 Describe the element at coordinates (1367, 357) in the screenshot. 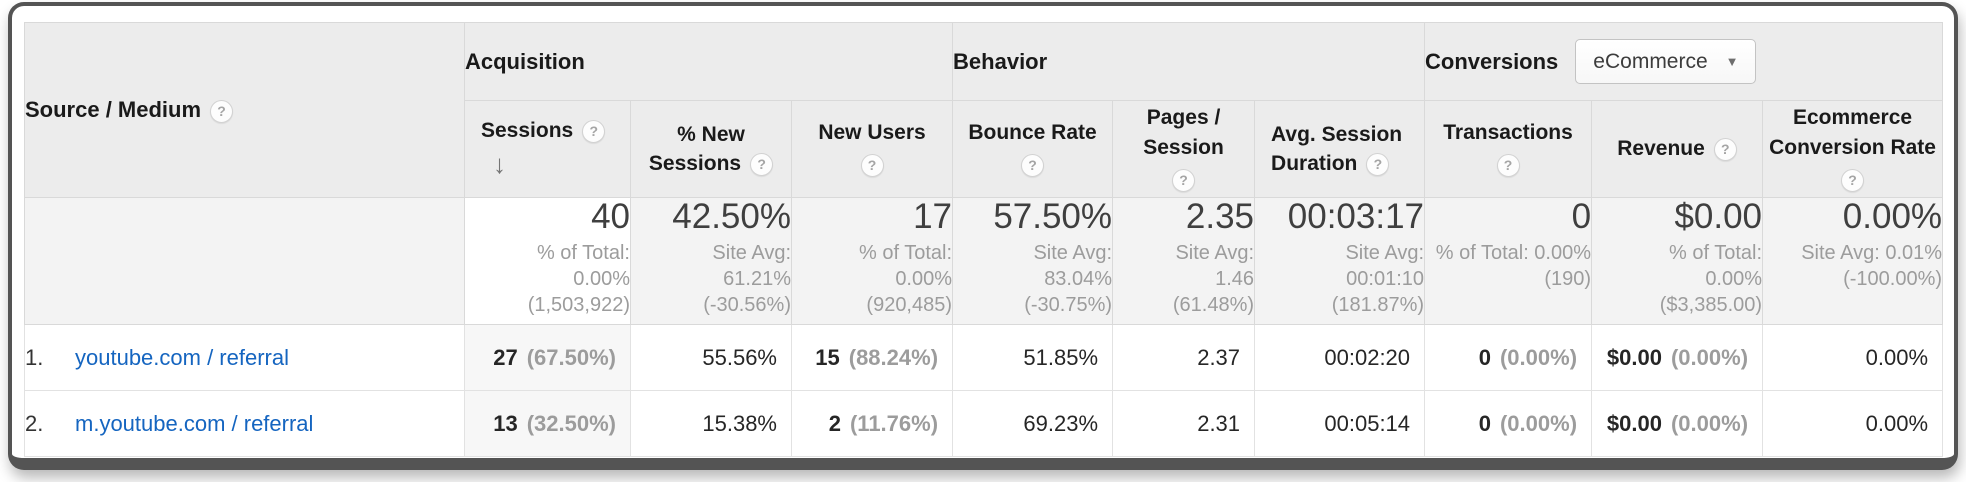

I see `cell-value: 00:02:20` at that location.